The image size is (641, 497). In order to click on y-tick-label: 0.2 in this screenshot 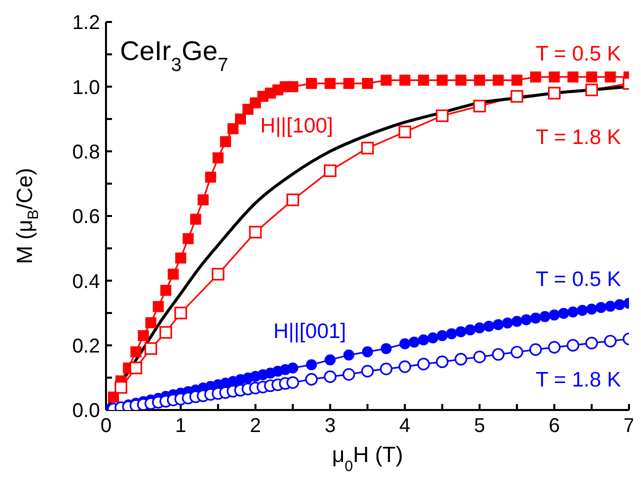, I will do `click(86, 346)`.